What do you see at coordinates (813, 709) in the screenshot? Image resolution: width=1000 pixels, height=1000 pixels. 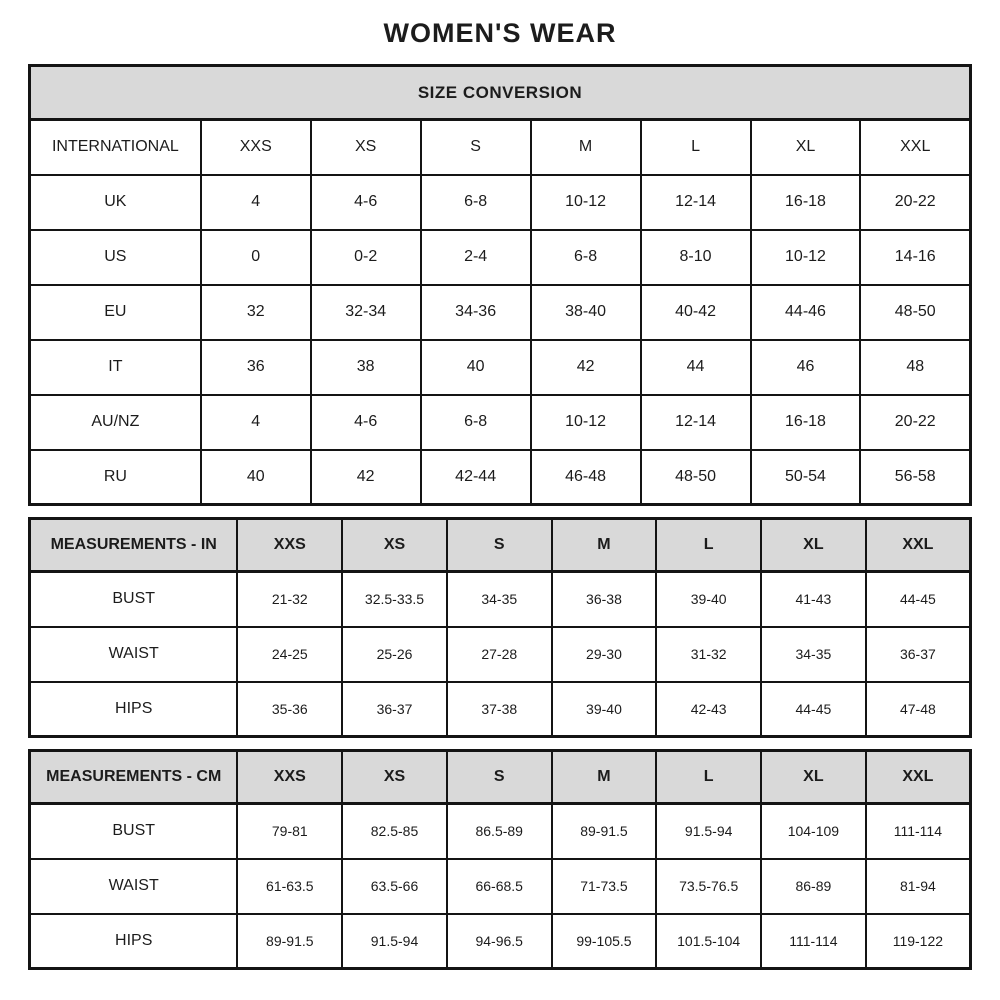 I see `value-cell: 44-45` at bounding box center [813, 709].